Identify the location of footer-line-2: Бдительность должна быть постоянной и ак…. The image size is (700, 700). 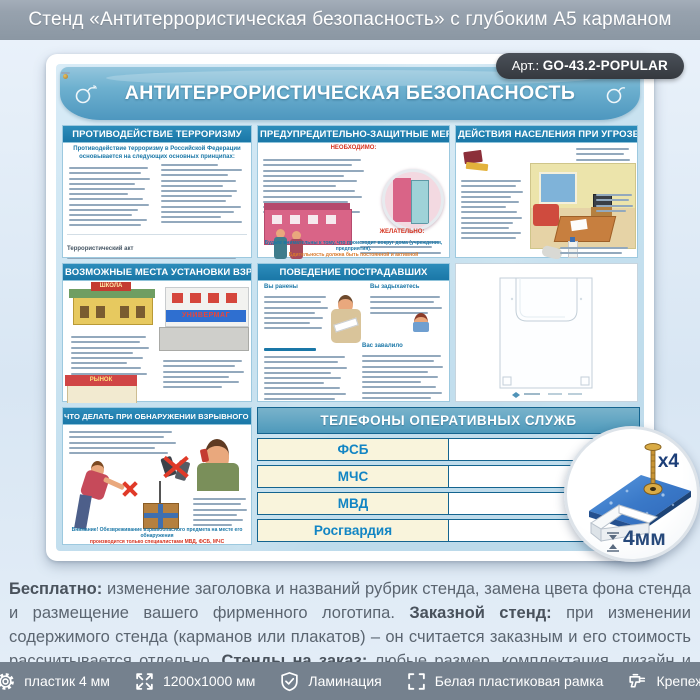
(353, 255).